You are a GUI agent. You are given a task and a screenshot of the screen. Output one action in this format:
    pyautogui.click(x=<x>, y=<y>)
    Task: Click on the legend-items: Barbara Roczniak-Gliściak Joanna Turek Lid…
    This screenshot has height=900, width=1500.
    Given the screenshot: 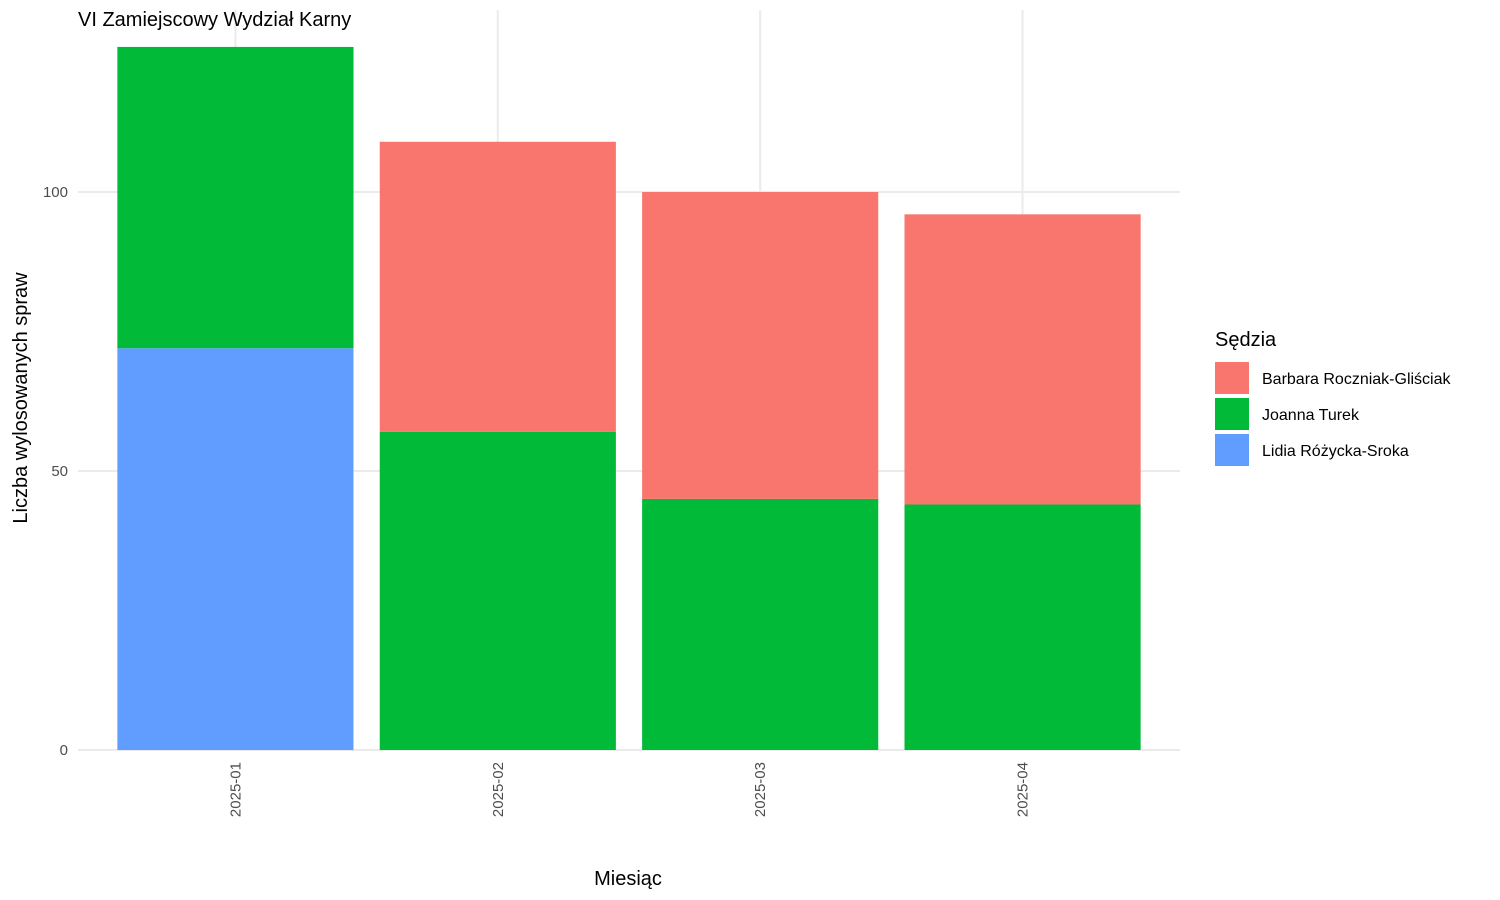 What is the action you would take?
    pyautogui.click(x=1333, y=414)
    